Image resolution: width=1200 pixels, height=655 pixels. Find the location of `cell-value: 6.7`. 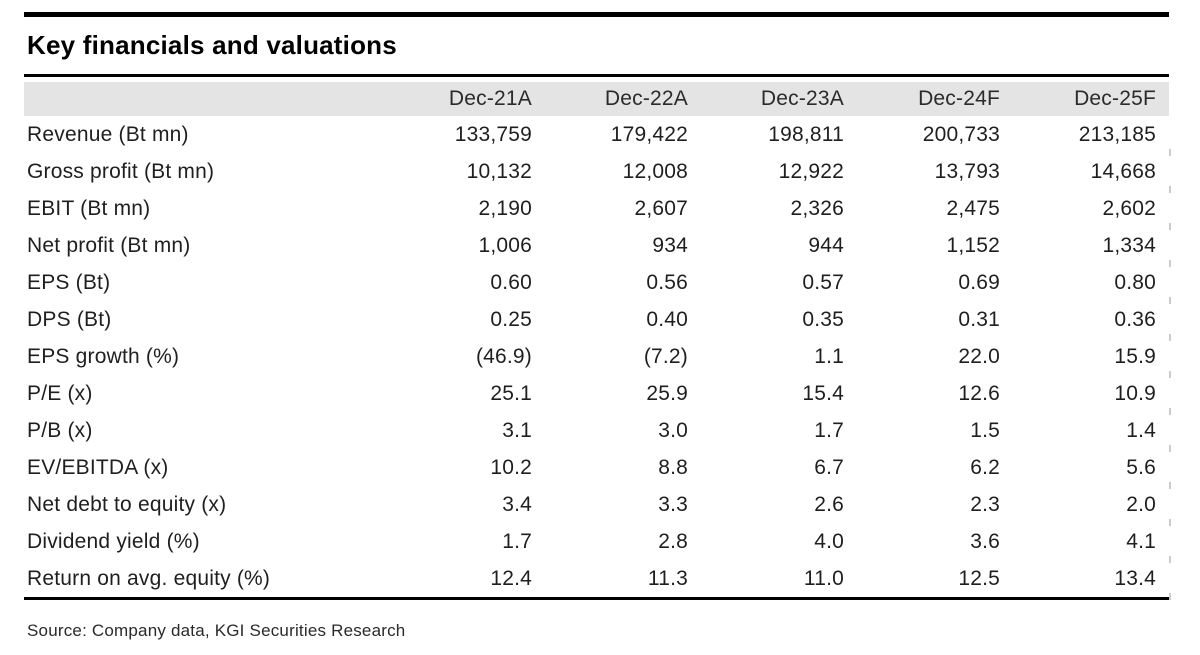

cell-value: 6.7 is located at coordinates (829, 467).